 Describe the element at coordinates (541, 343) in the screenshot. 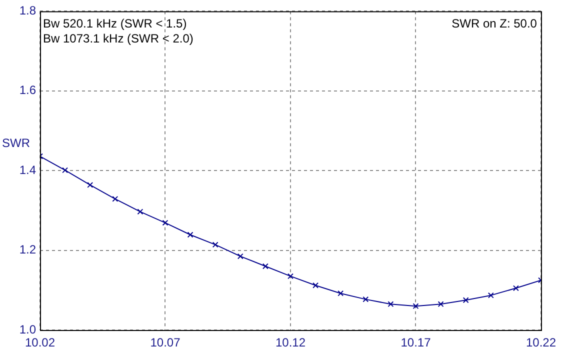

I see `x-tick-label: 10.22` at that location.